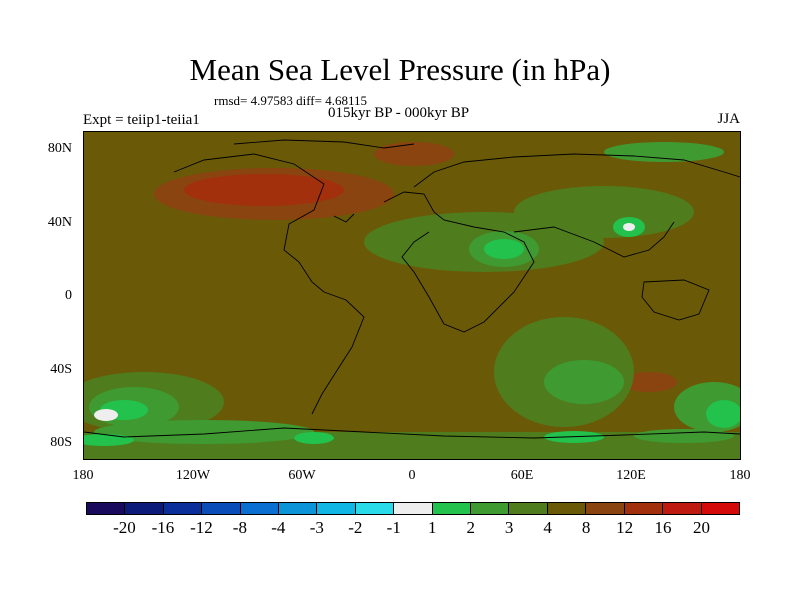 Image resolution: width=800 pixels, height=600 pixels. What do you see at coordinates (141, 120) in the screenshot?
I see `experiment-label: Expt = teiip1-teiia1` at bounding box center [141, 120].